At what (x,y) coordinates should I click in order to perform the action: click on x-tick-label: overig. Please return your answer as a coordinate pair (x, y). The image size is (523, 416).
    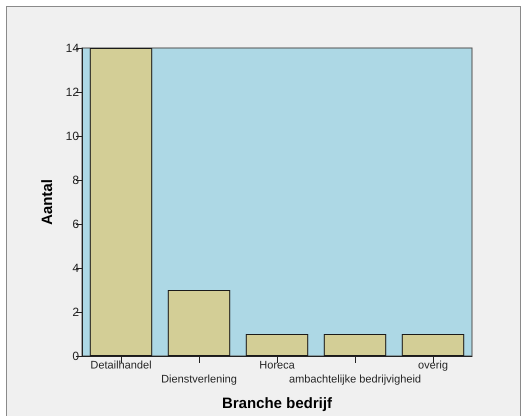
    Looking at the image, I should click on (433, 366).